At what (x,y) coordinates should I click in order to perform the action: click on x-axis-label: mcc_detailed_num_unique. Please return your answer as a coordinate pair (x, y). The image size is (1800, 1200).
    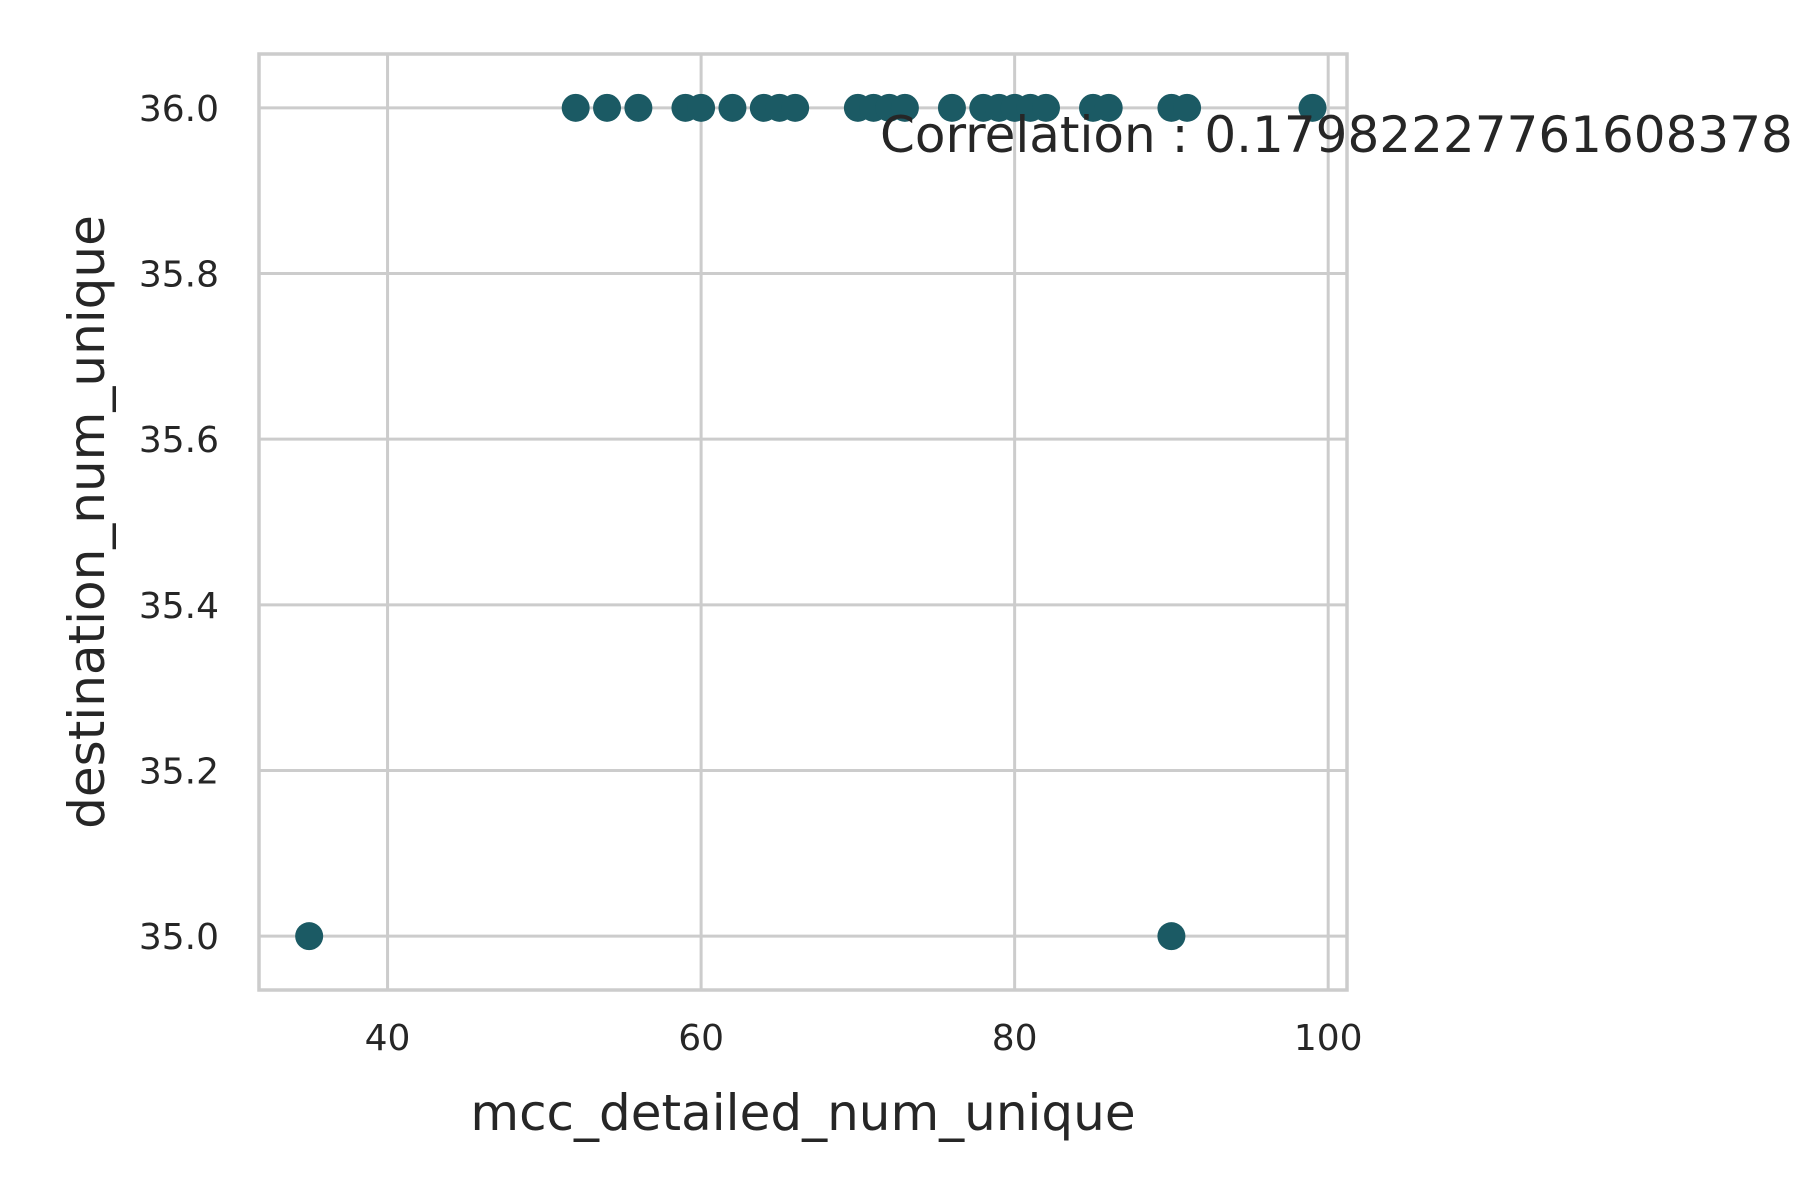
    Looking at the image, I should click on (802, 1113).